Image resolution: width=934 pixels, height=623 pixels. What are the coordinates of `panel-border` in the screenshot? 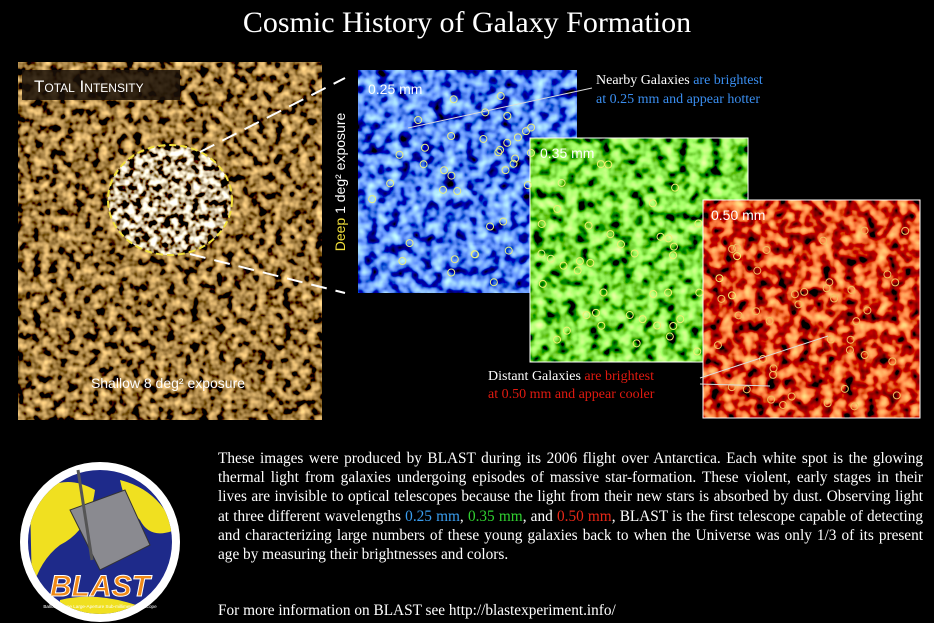 It's located at (811, 309).